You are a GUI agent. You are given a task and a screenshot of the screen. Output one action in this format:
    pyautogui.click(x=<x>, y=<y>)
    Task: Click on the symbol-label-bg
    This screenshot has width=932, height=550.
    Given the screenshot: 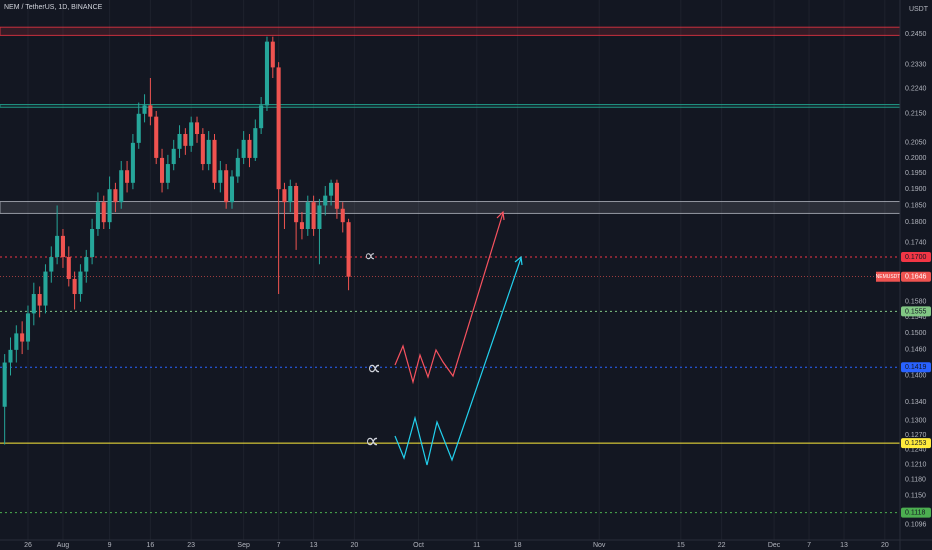 What is the action you would take?
    pyautogui.click(x=888, y=276)
    